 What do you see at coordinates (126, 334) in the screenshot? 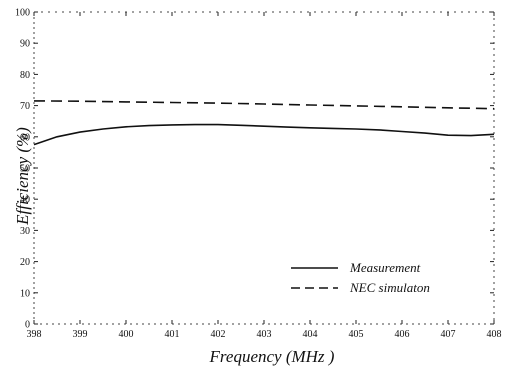
I see `x-tick-label: 400` at bounding box center [126, 334].